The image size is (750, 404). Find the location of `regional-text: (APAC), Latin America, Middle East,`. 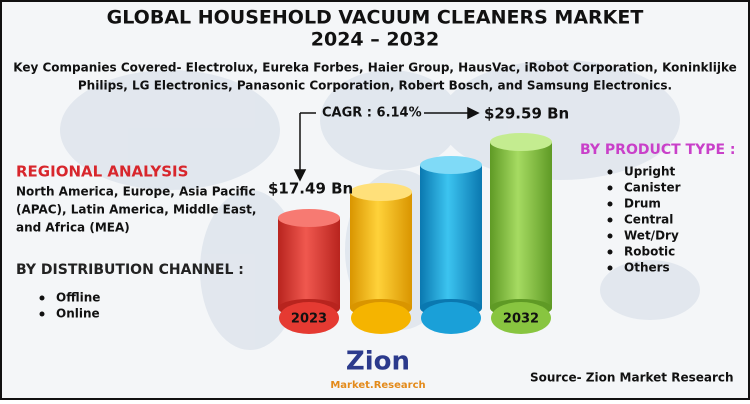

regional-text: (APAC), Latin America, Middle East, is located at coordinates (136, 210).